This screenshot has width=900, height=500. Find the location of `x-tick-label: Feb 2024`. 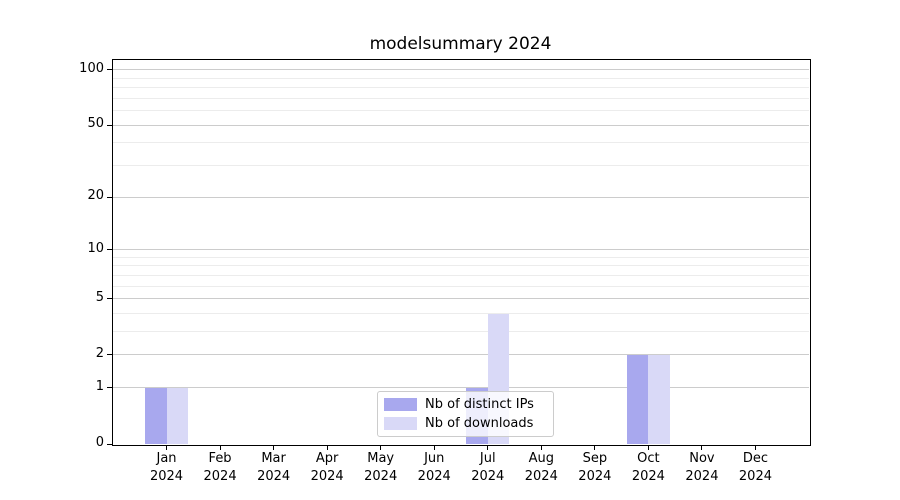

x-tick-label: Feb 2024 is located at coordinates (220, 467).